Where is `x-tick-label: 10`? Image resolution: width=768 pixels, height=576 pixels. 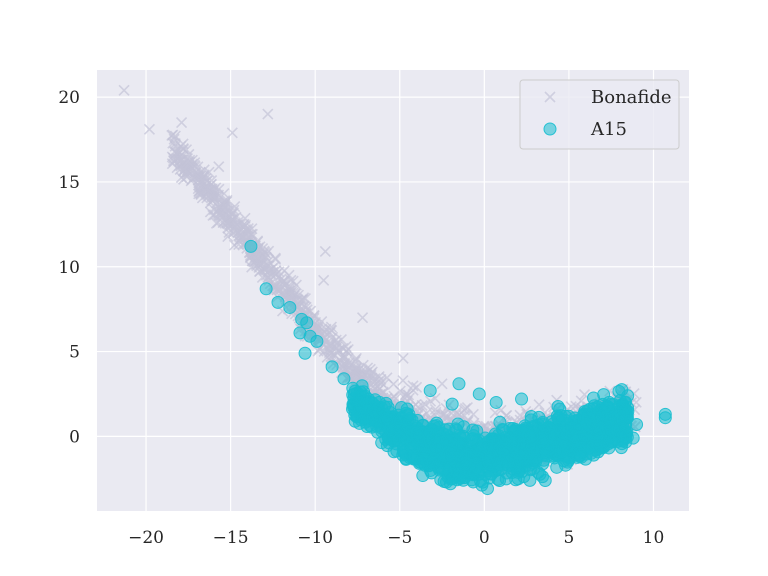
x-tick-label: 10 is located at coordinates (654, 538).